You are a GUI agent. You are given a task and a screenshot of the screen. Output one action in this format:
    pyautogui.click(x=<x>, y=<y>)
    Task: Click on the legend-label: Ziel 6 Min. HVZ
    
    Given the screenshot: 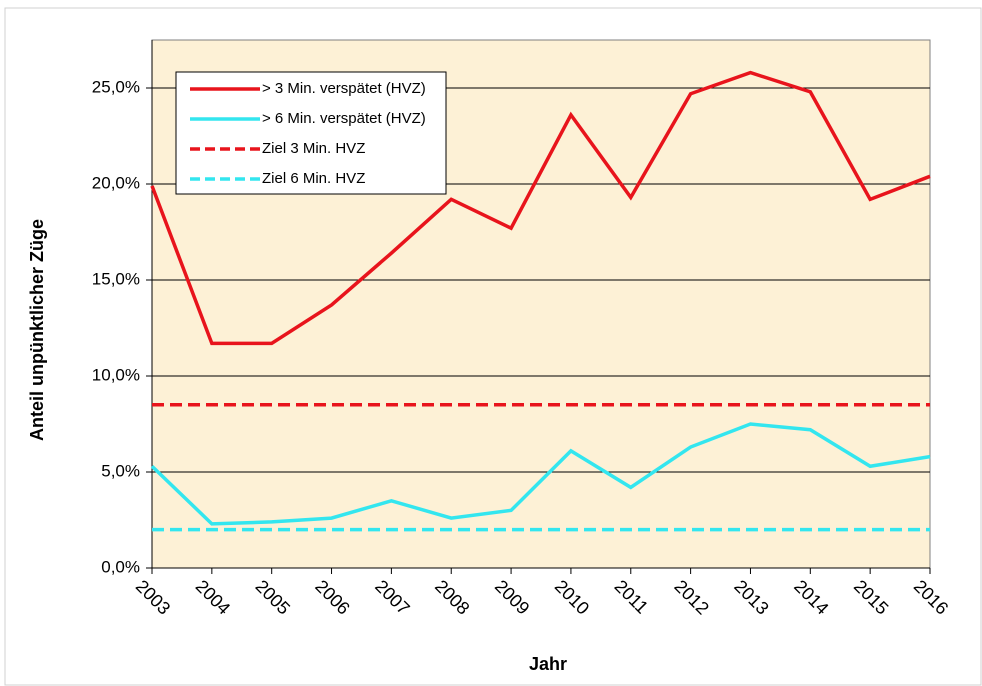 What is the action you would take?
    pyautogui.click(x=313, y=178)
    